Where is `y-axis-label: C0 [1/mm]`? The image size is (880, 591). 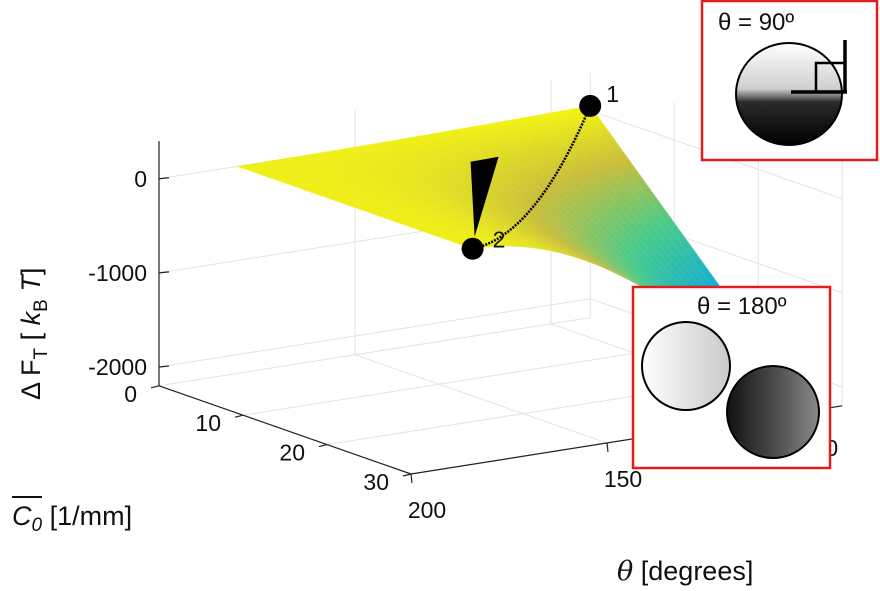
y-axis-label: C0 [1/mm] is located at coordinates (72, 516).